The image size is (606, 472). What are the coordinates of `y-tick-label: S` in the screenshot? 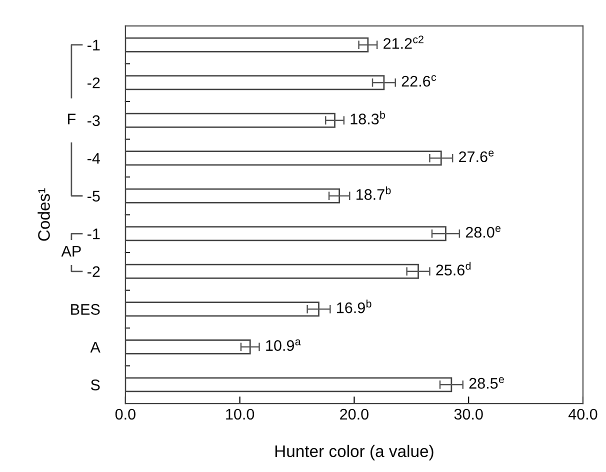 It's located at (95, 385).